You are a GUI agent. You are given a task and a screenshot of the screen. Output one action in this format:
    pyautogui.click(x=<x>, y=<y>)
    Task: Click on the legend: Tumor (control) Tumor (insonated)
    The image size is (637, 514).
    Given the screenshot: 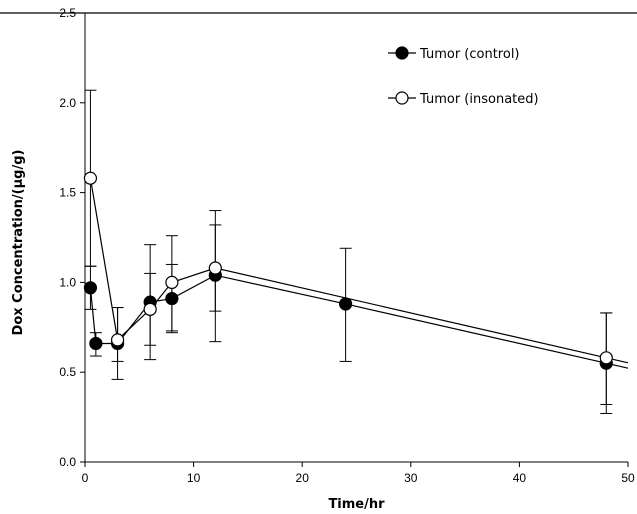 What is the action you would take?
    pyautogui.click(x=463, y=76)
    